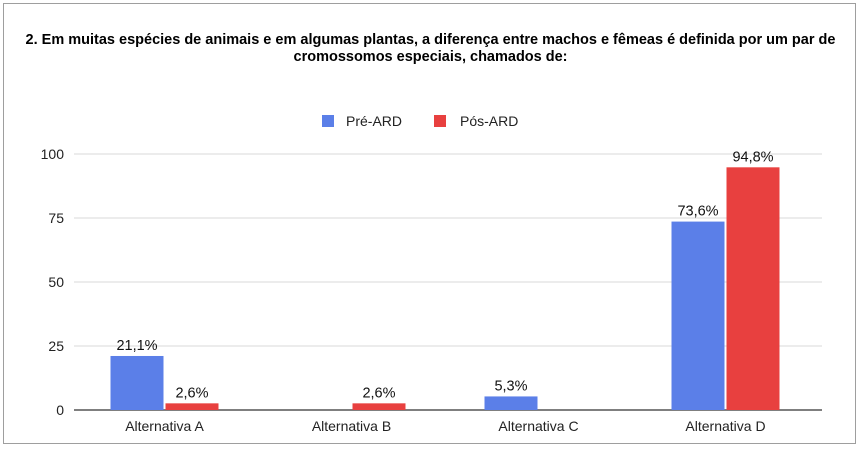 The width and height of the screenshot is (861, 449). I want to click on data-label-pre-1: 21,1%, so click(136, 346).